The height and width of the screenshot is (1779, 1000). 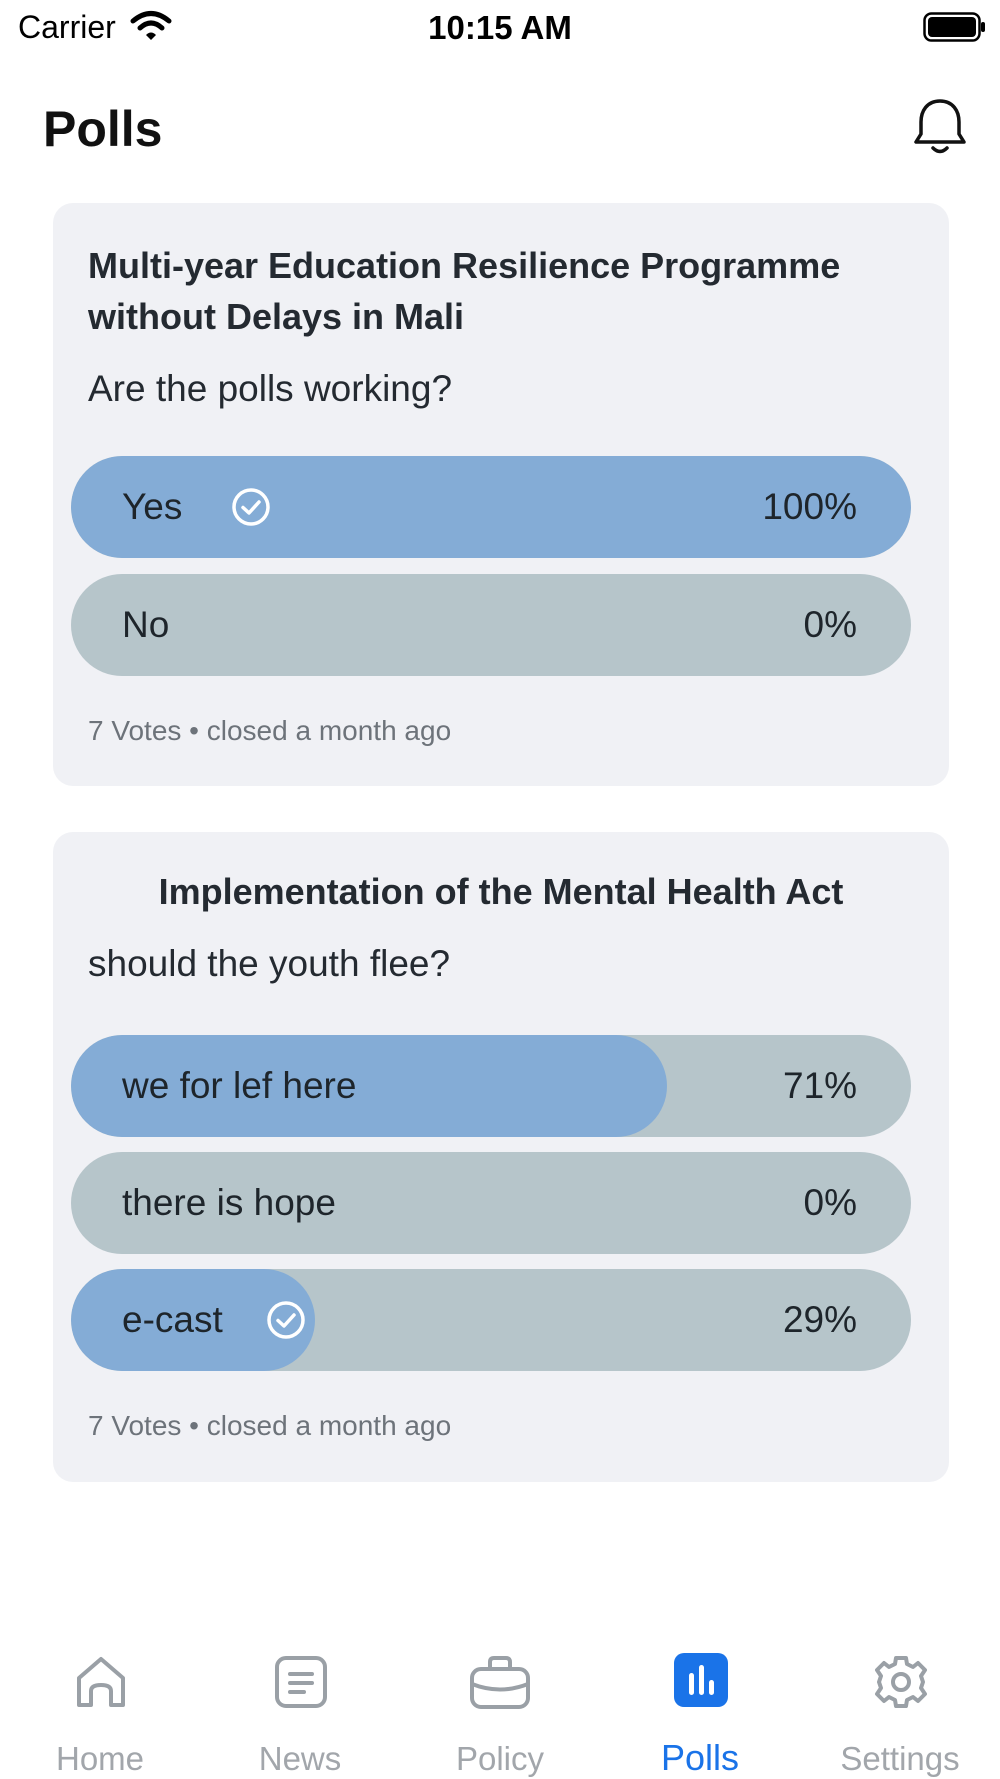 What do you see at coordinates (701, 1680) in the screenshot?
I see `poll-chart-icon` at bounding box center [701, 1680].